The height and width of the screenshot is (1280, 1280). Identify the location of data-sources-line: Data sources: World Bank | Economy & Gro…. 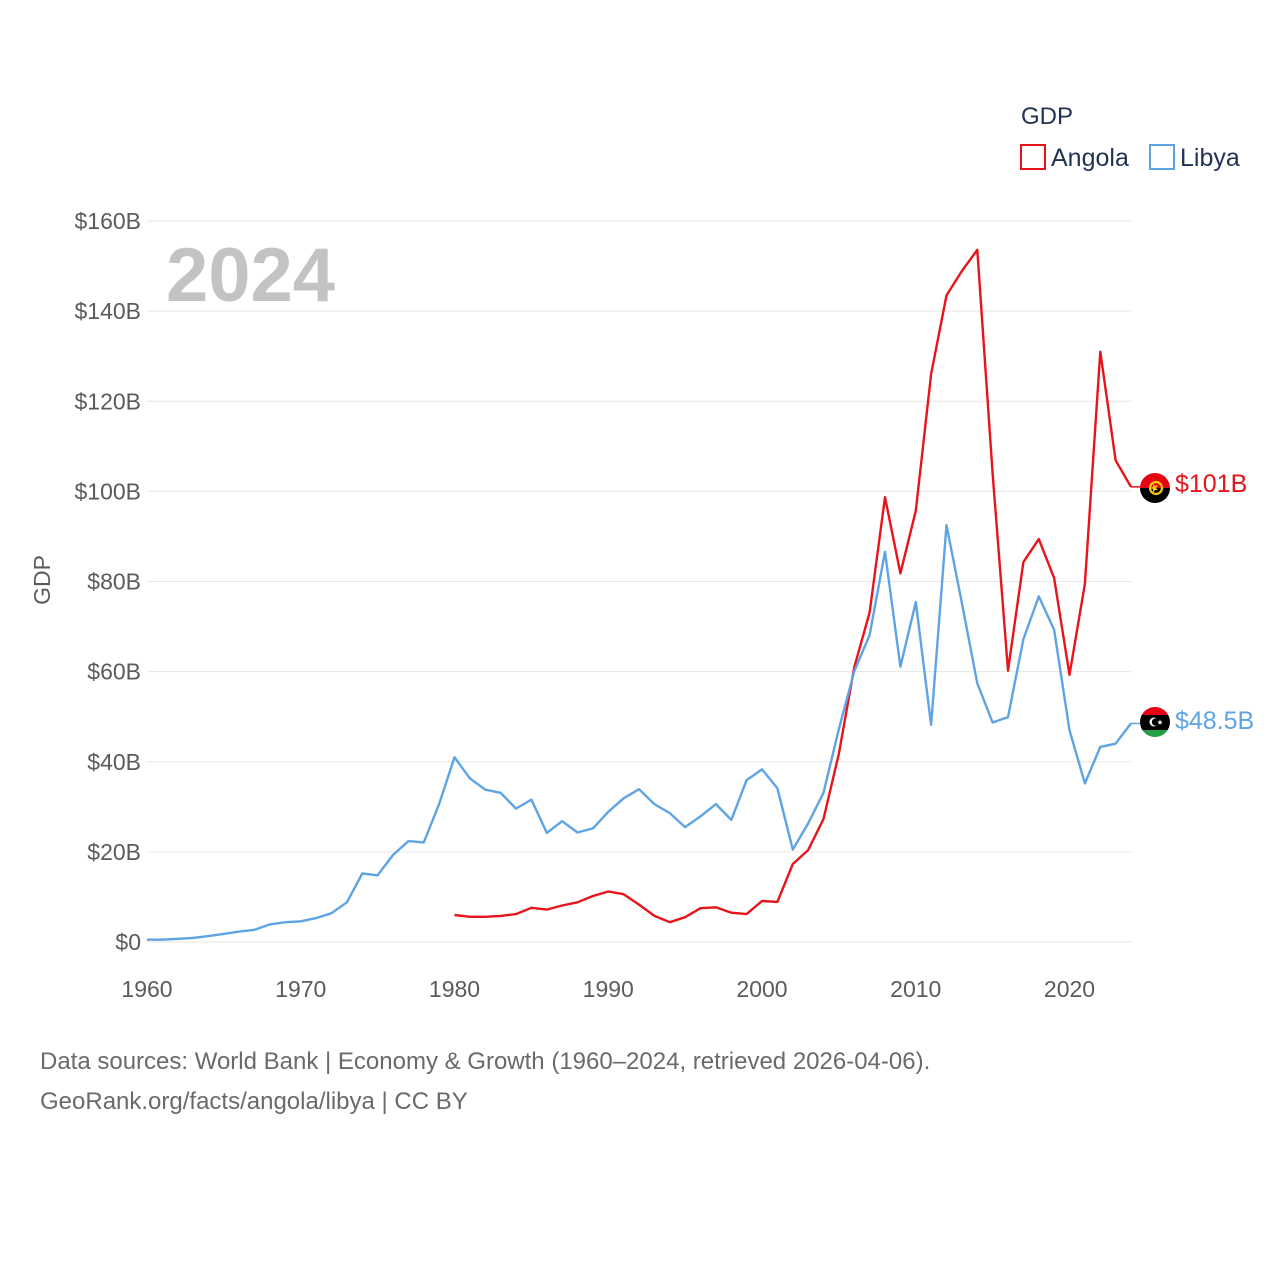
(485, 1061).